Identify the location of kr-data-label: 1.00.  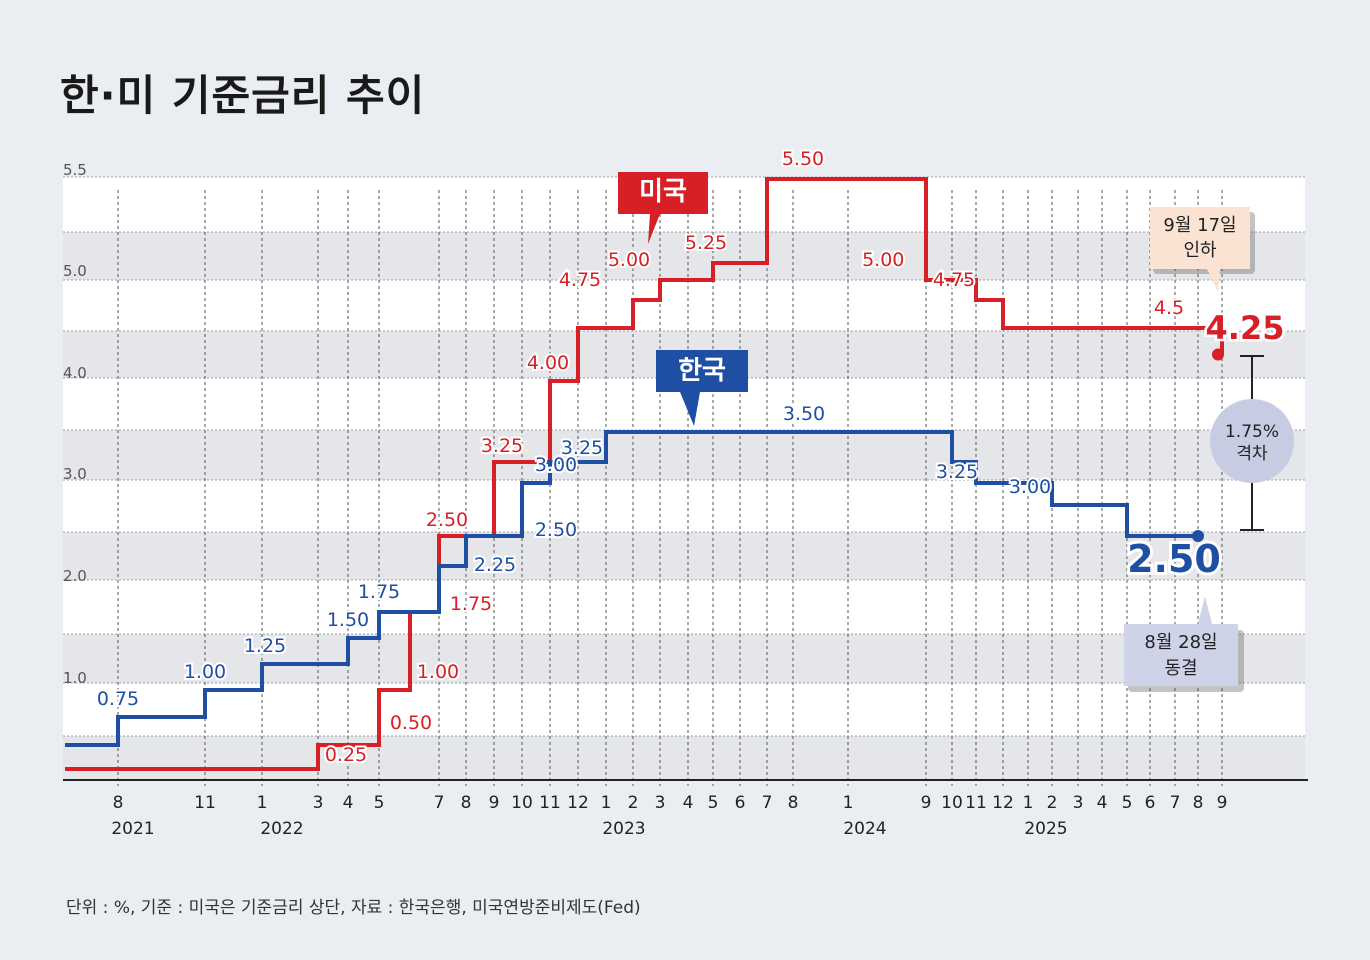
(205, 672).